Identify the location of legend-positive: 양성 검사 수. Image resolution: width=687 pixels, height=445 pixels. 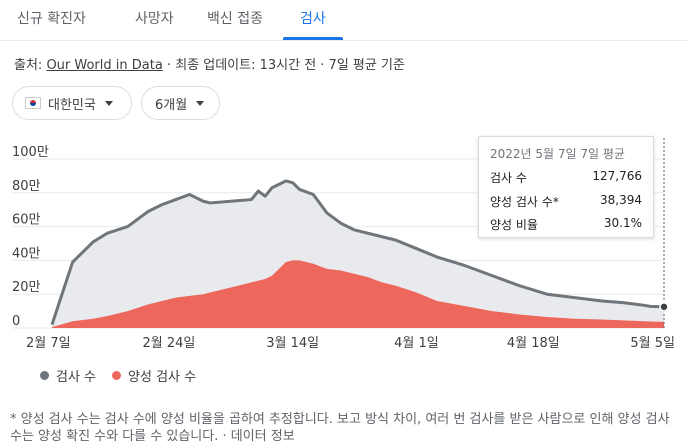
(162, 377).